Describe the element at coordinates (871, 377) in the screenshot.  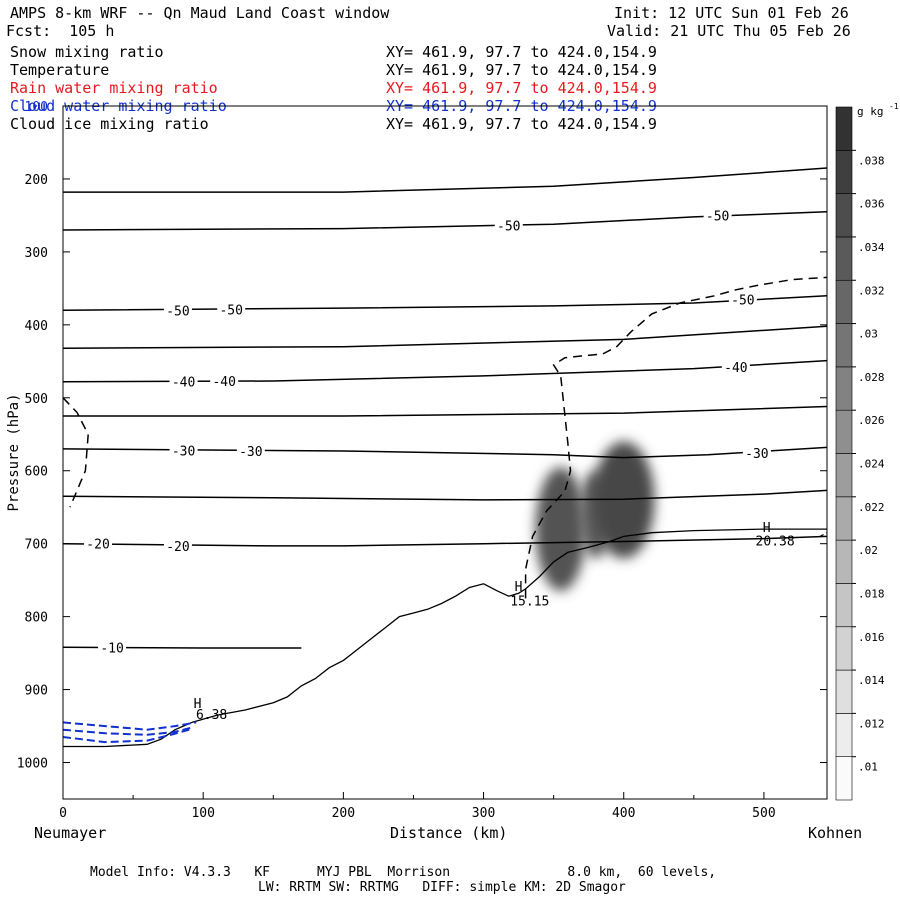
I see `colorbar-label: .028` at that location.